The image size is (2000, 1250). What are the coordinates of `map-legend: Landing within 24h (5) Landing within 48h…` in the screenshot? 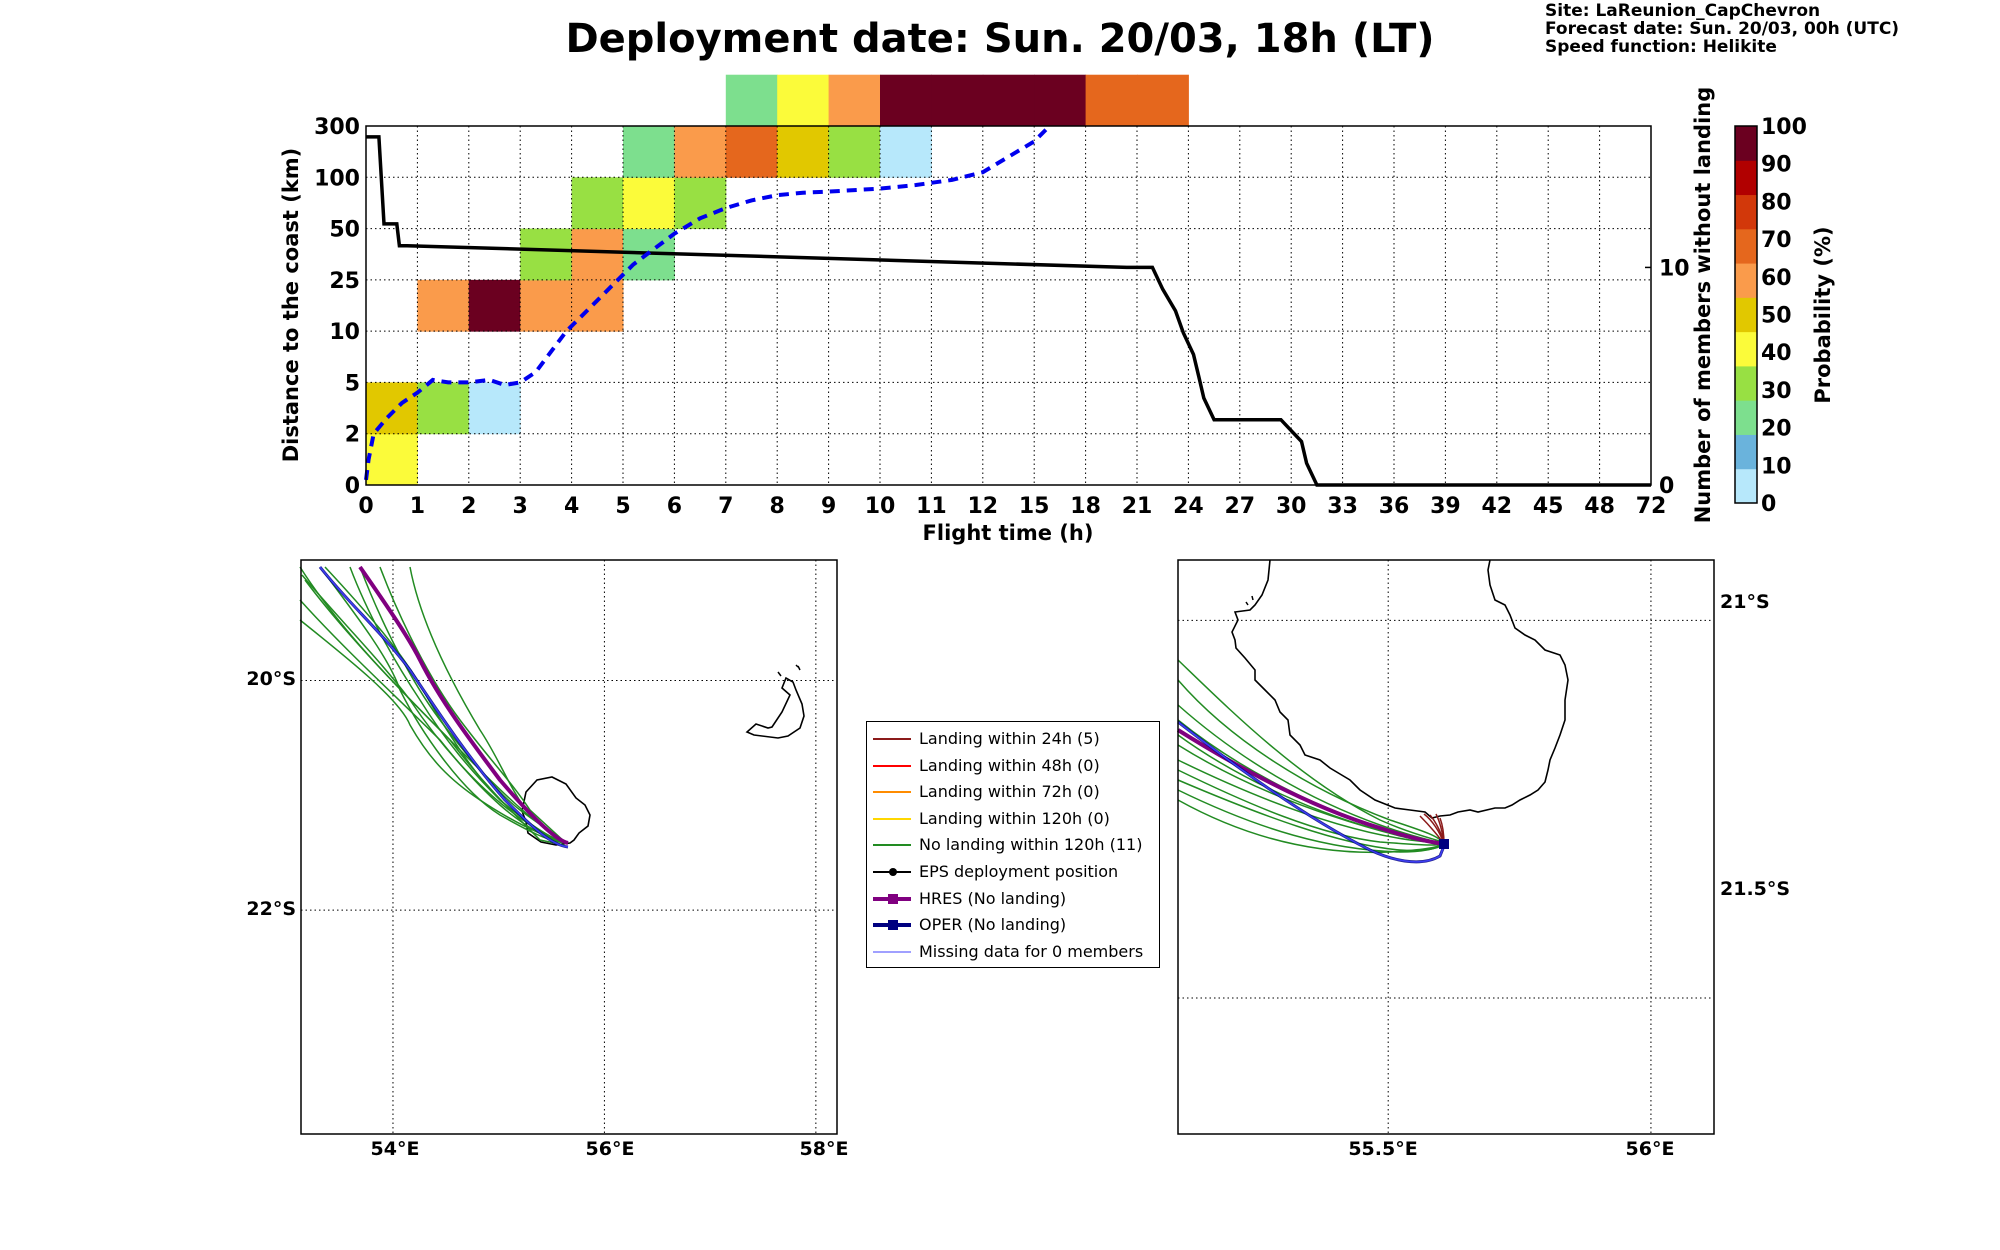 It's located at (1013, 844).